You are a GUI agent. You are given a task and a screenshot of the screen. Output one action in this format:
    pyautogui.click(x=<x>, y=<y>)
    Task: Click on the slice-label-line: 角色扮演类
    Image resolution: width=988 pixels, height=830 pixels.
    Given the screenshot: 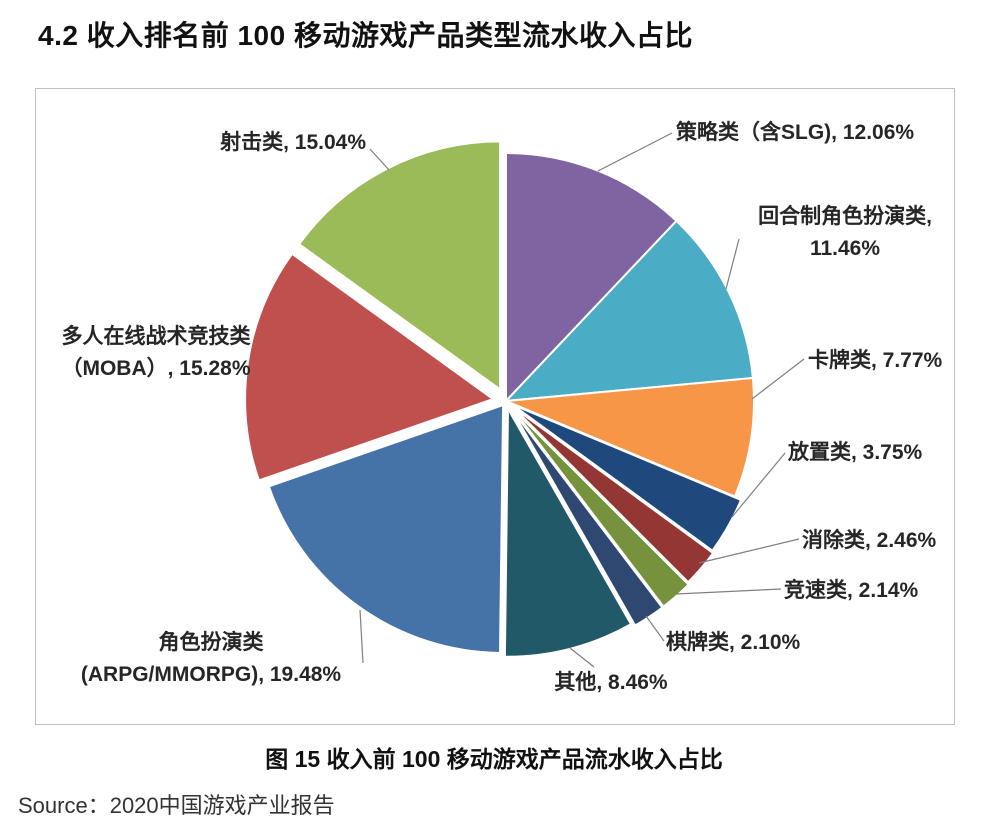 What is the action you would take?
    pyautogui.click(x=211, y=642)
    